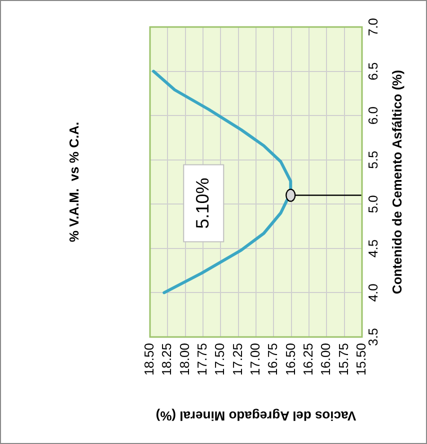 The image size is (427, 444). Describe the element at coordinates (149, 359) in the screenshot. I see `x-tick-label: 18.50` at that location.